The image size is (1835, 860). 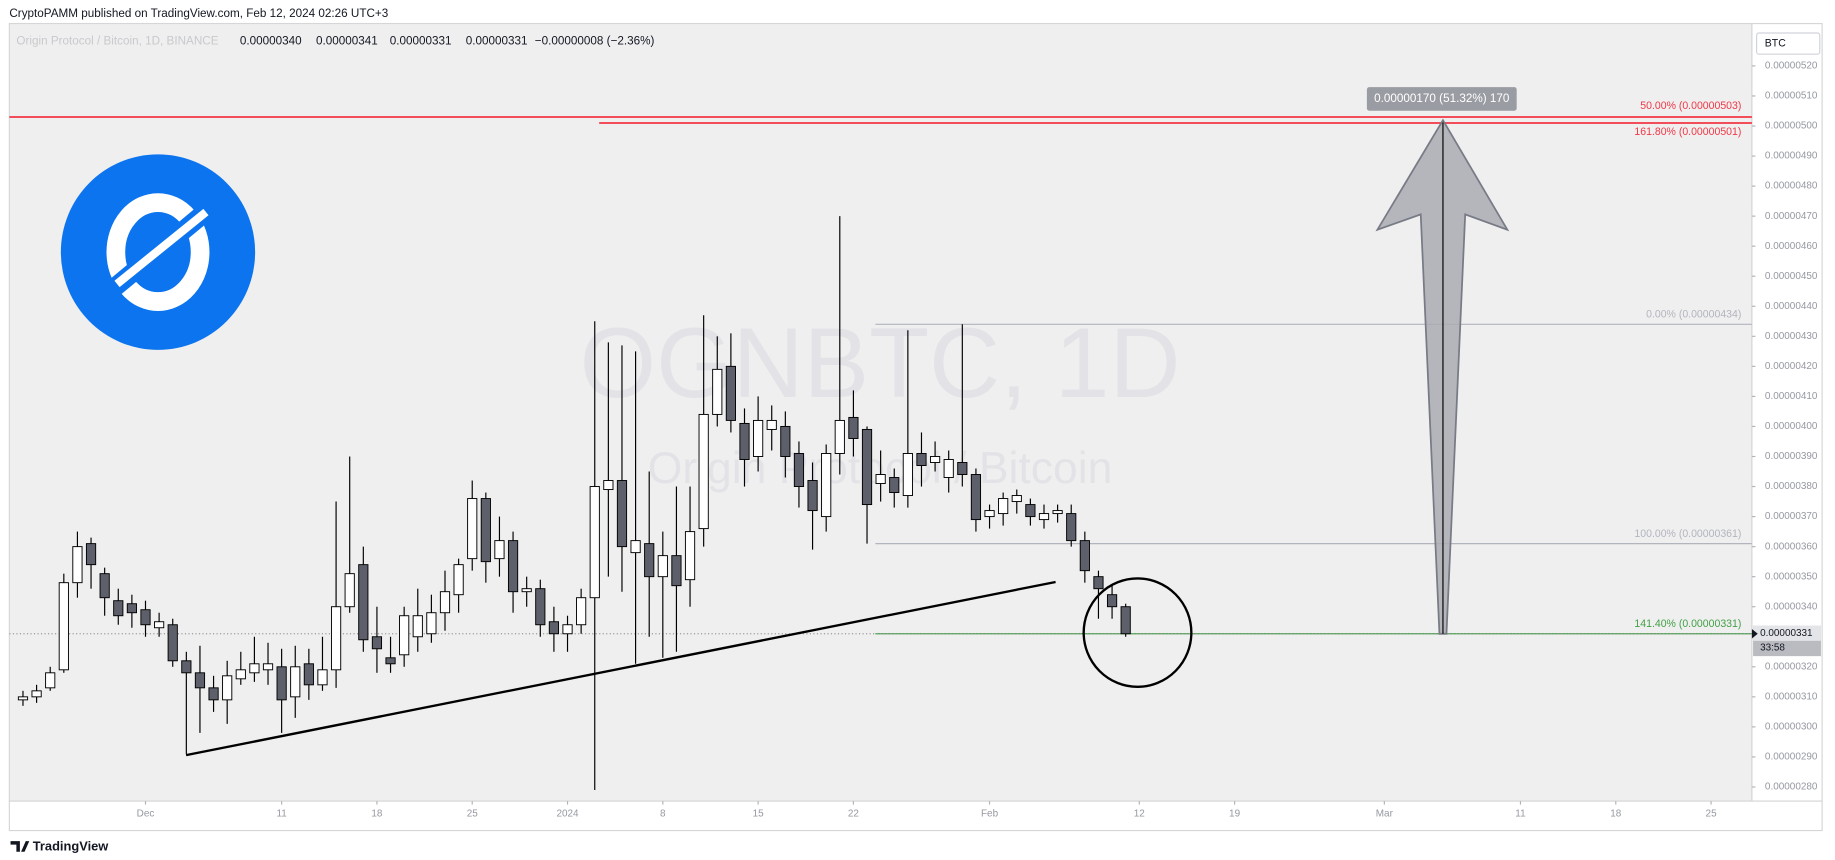 I want to click on level-label: 141.40% (0.00000331), so click(x=1687, y=624).